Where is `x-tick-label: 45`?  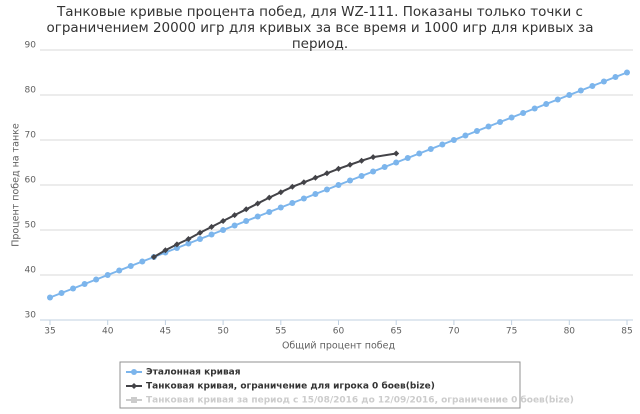 x-tick-label: 45 is located at coordinates (165, 332).